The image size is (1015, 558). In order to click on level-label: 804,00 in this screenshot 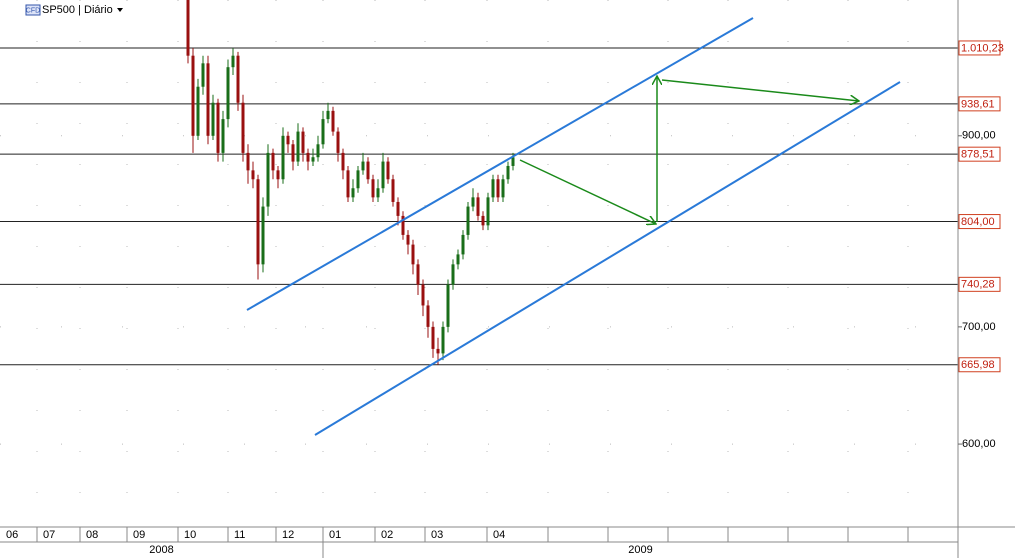, I will do `click(978, 222)`.